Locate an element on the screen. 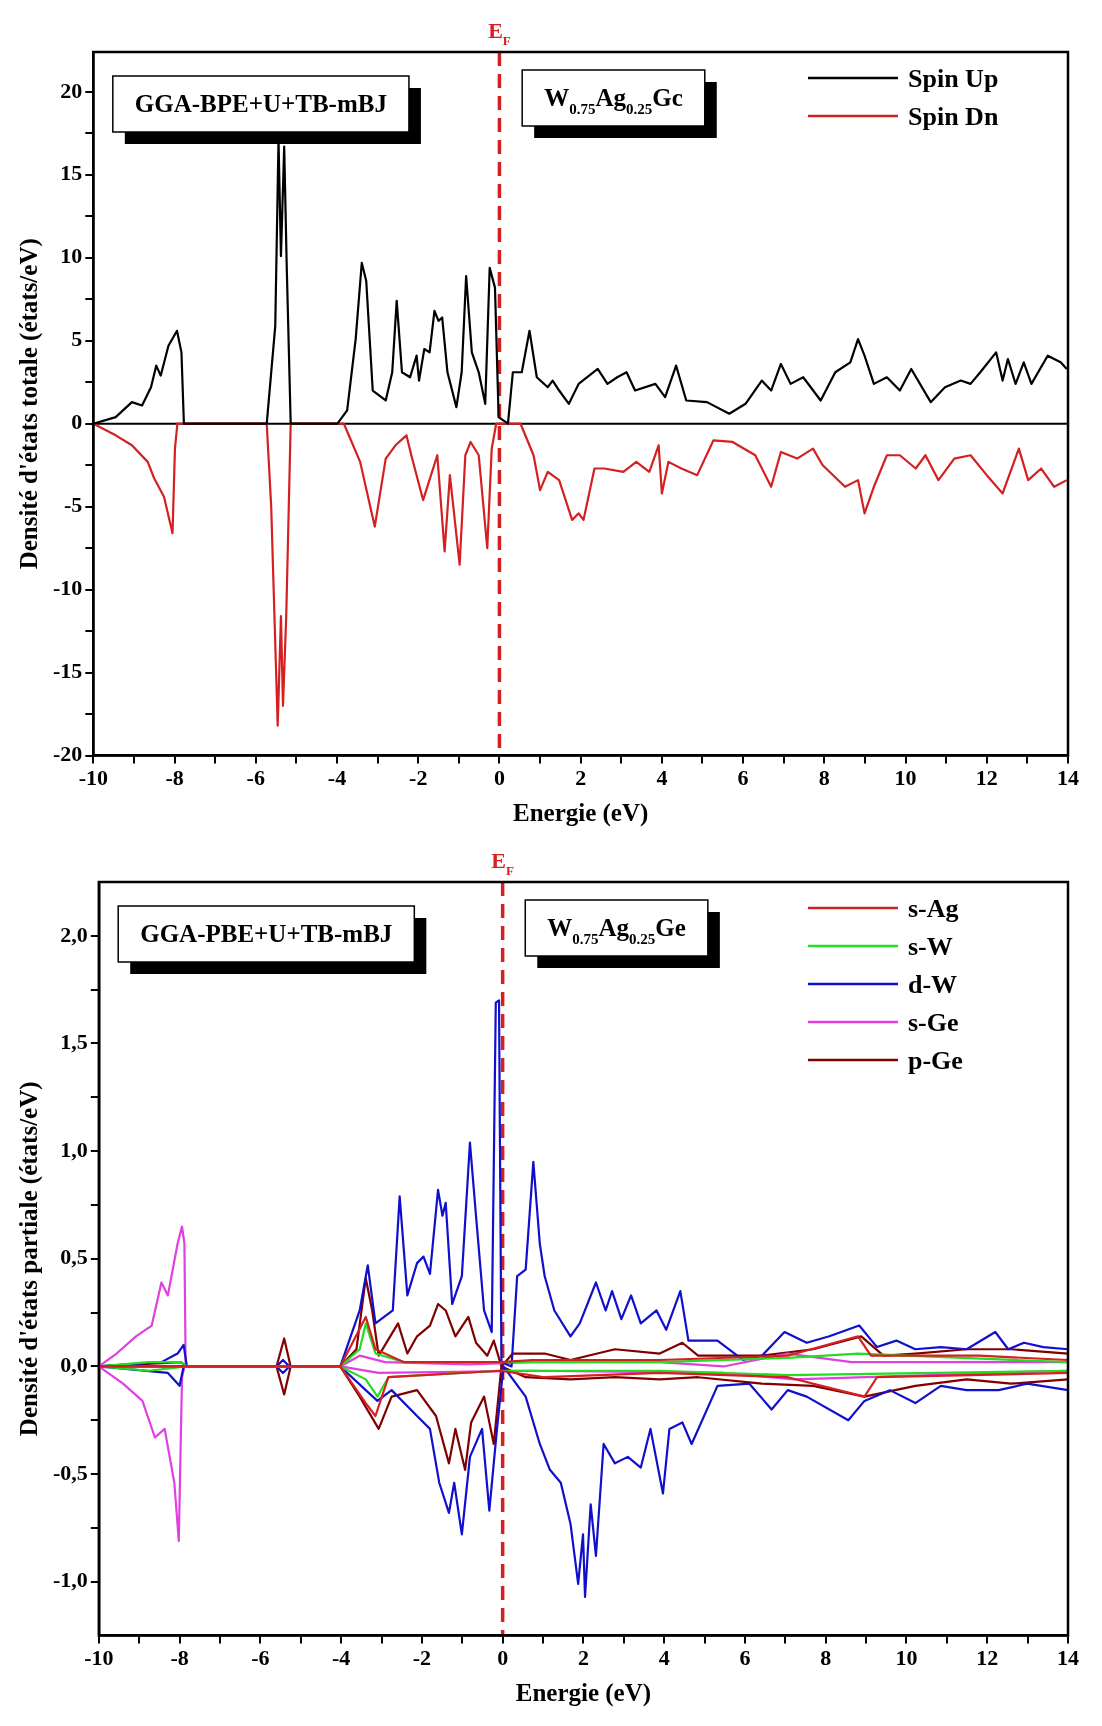 Image resolution: width=1102 pixels, height=1726 pixels. legend-label: p-Ge is located at coordinates (935, 1060).